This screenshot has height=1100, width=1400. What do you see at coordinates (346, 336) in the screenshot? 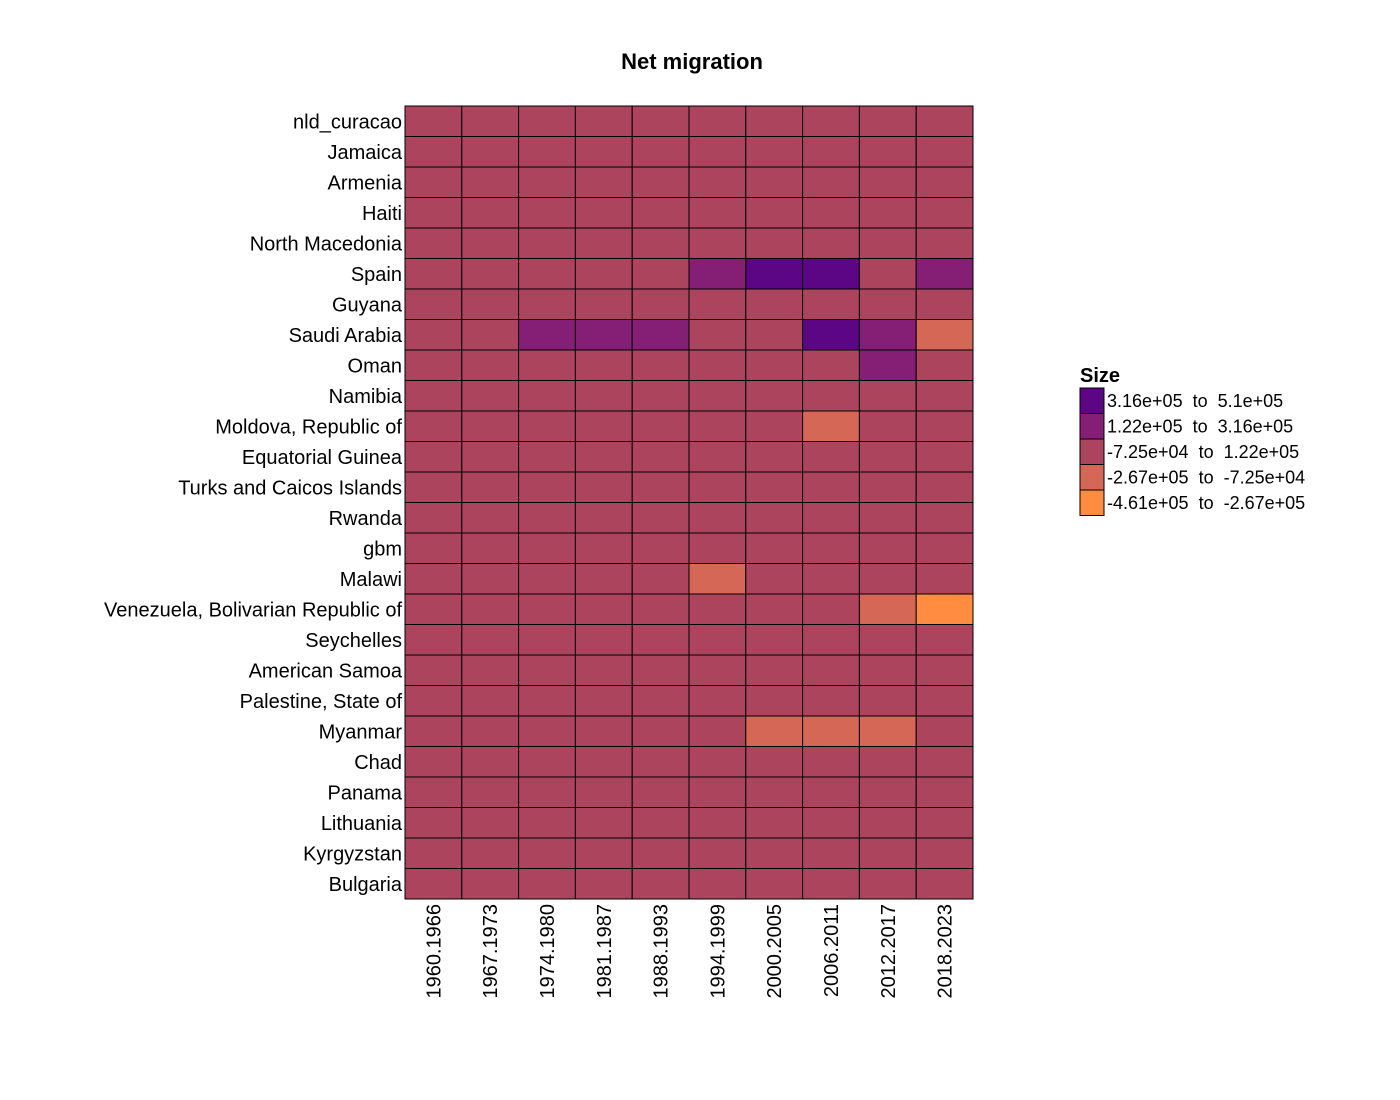
I see `y-tick-label: Saudi Arabia` at bounding box center [346, 336].